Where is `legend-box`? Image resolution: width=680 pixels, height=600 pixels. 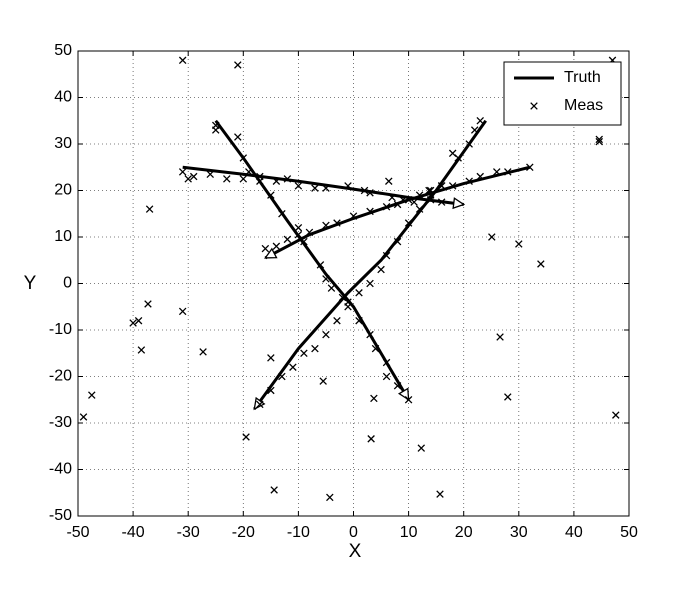 legend-box is located at coordinates (562, 93).